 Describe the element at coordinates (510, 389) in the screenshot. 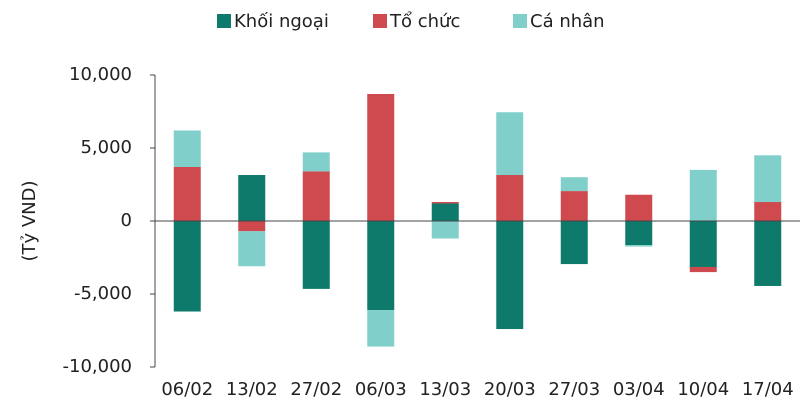

I see `x-tick-label: 20/03` at that location.